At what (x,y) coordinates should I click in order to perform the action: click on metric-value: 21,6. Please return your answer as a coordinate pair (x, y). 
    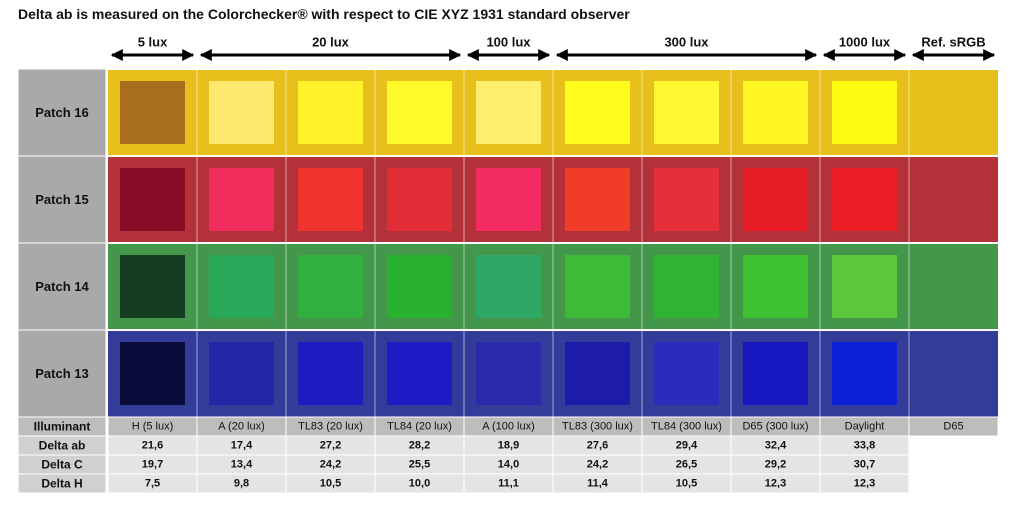
    Looking at the image, I should click on (152, 446).